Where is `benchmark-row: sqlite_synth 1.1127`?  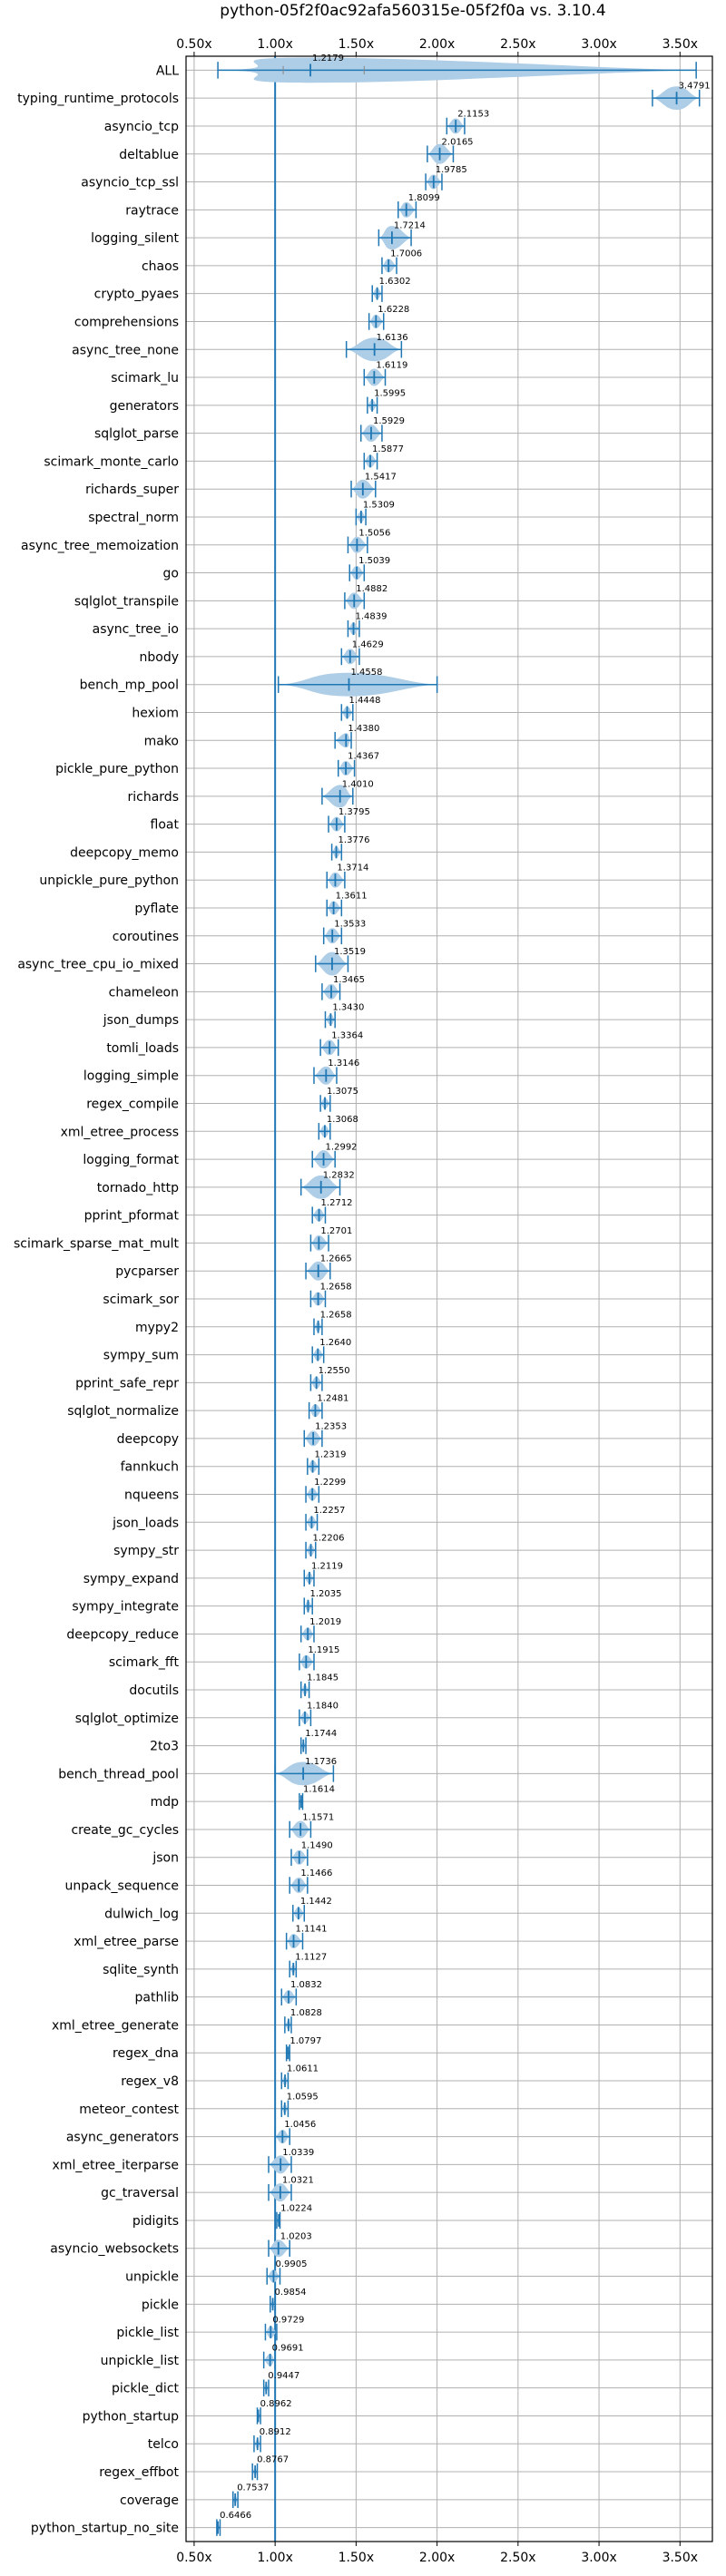
benchmark-row: sqlite_synth 1.1127 is located at coordinates (215, 1965).